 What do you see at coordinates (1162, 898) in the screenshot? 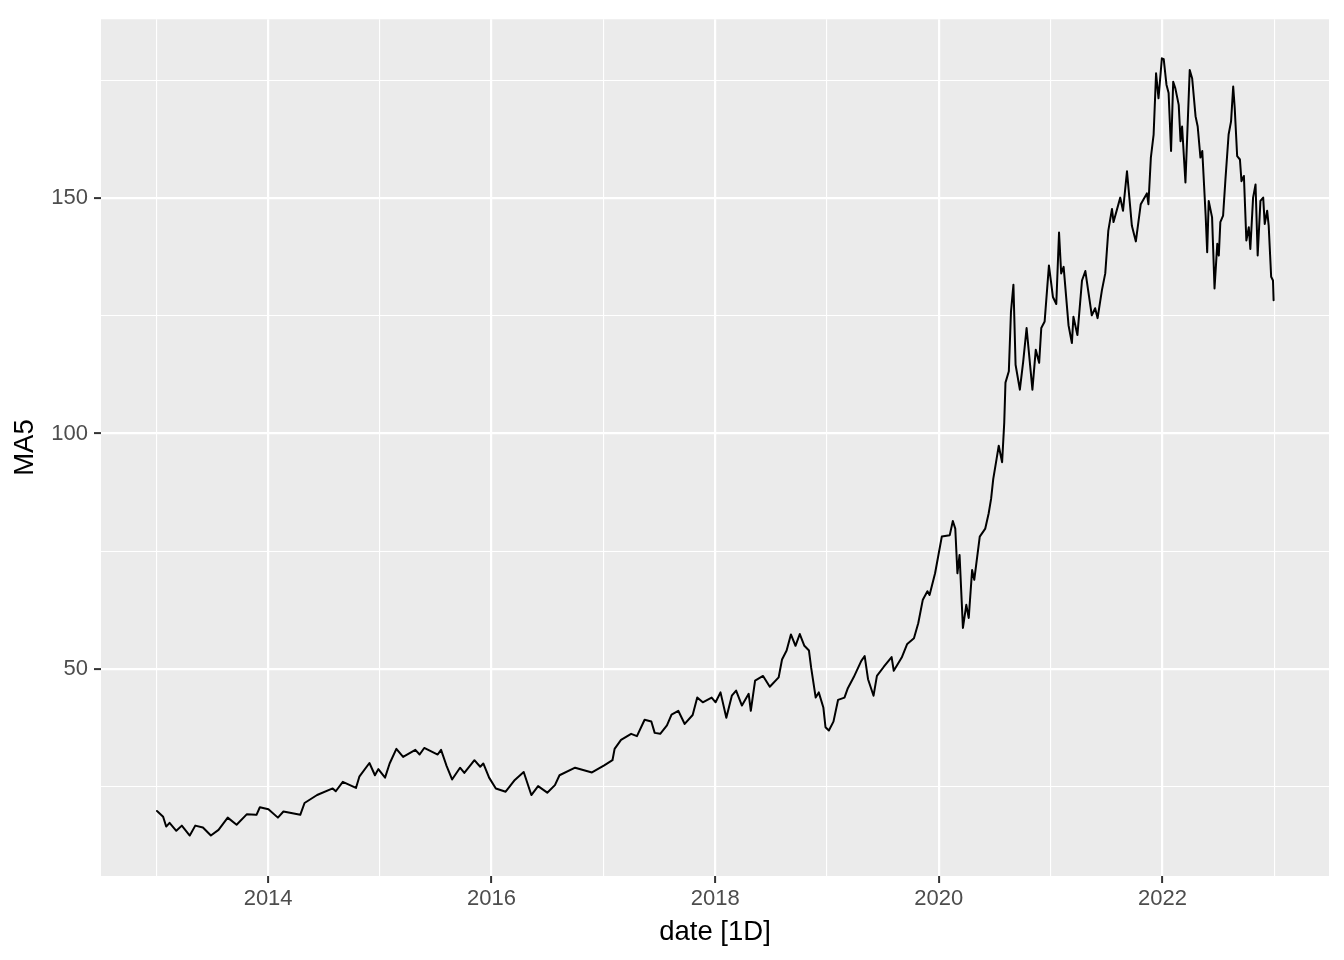
I see `x-tick-label: 2022` at bounding box center [1162, 898].